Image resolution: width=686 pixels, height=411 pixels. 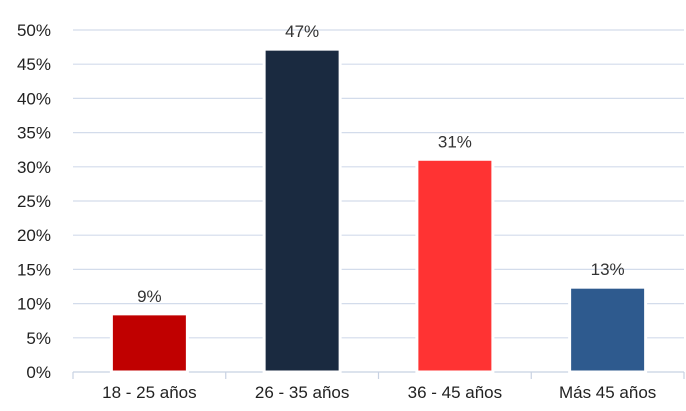 What do you see at coordinates (34, 64) in the screenshot?
I see `y-tick-label: 45%` at bounding box center [34, 64].